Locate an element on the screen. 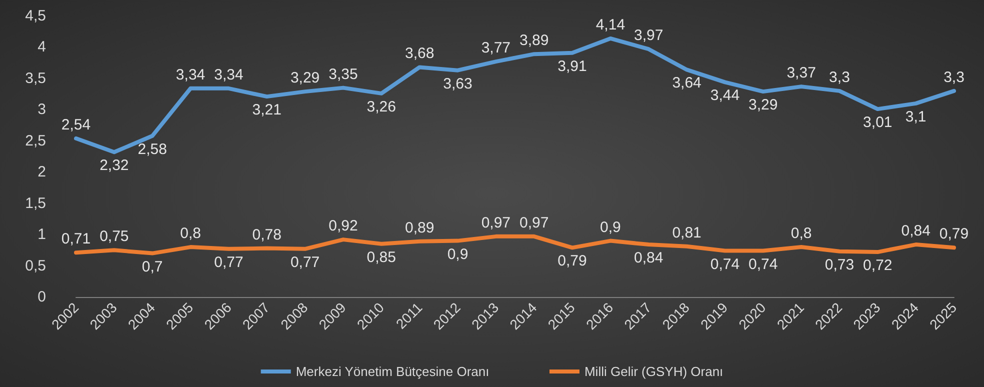  y-tick-label: 2,5 is located at coordinates (35, 141).